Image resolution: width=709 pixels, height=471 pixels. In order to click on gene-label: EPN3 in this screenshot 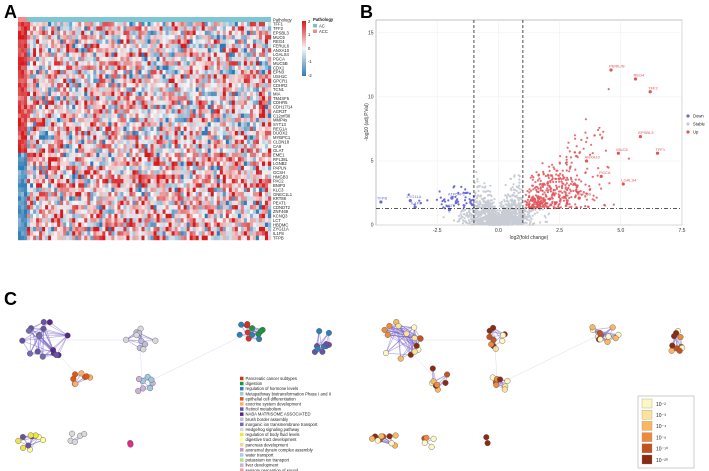, I will do `click(279, 72)`.